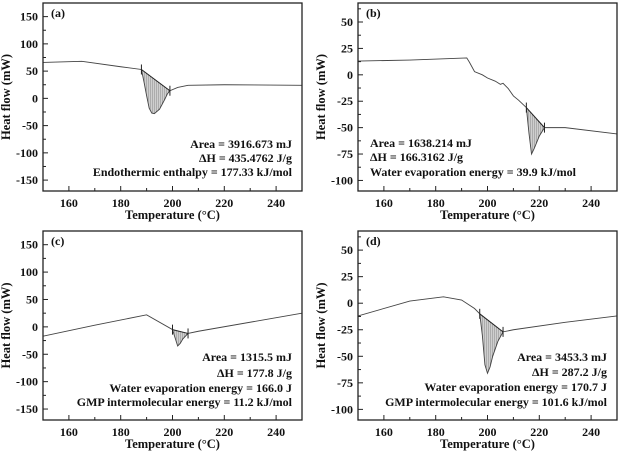 Image resolution: width=620 pixels, height=456 pixels. What do you see at coordinates (373, 241) in the screenshot?
I see `panel-label: (d)` at bounding box center [373, 241].